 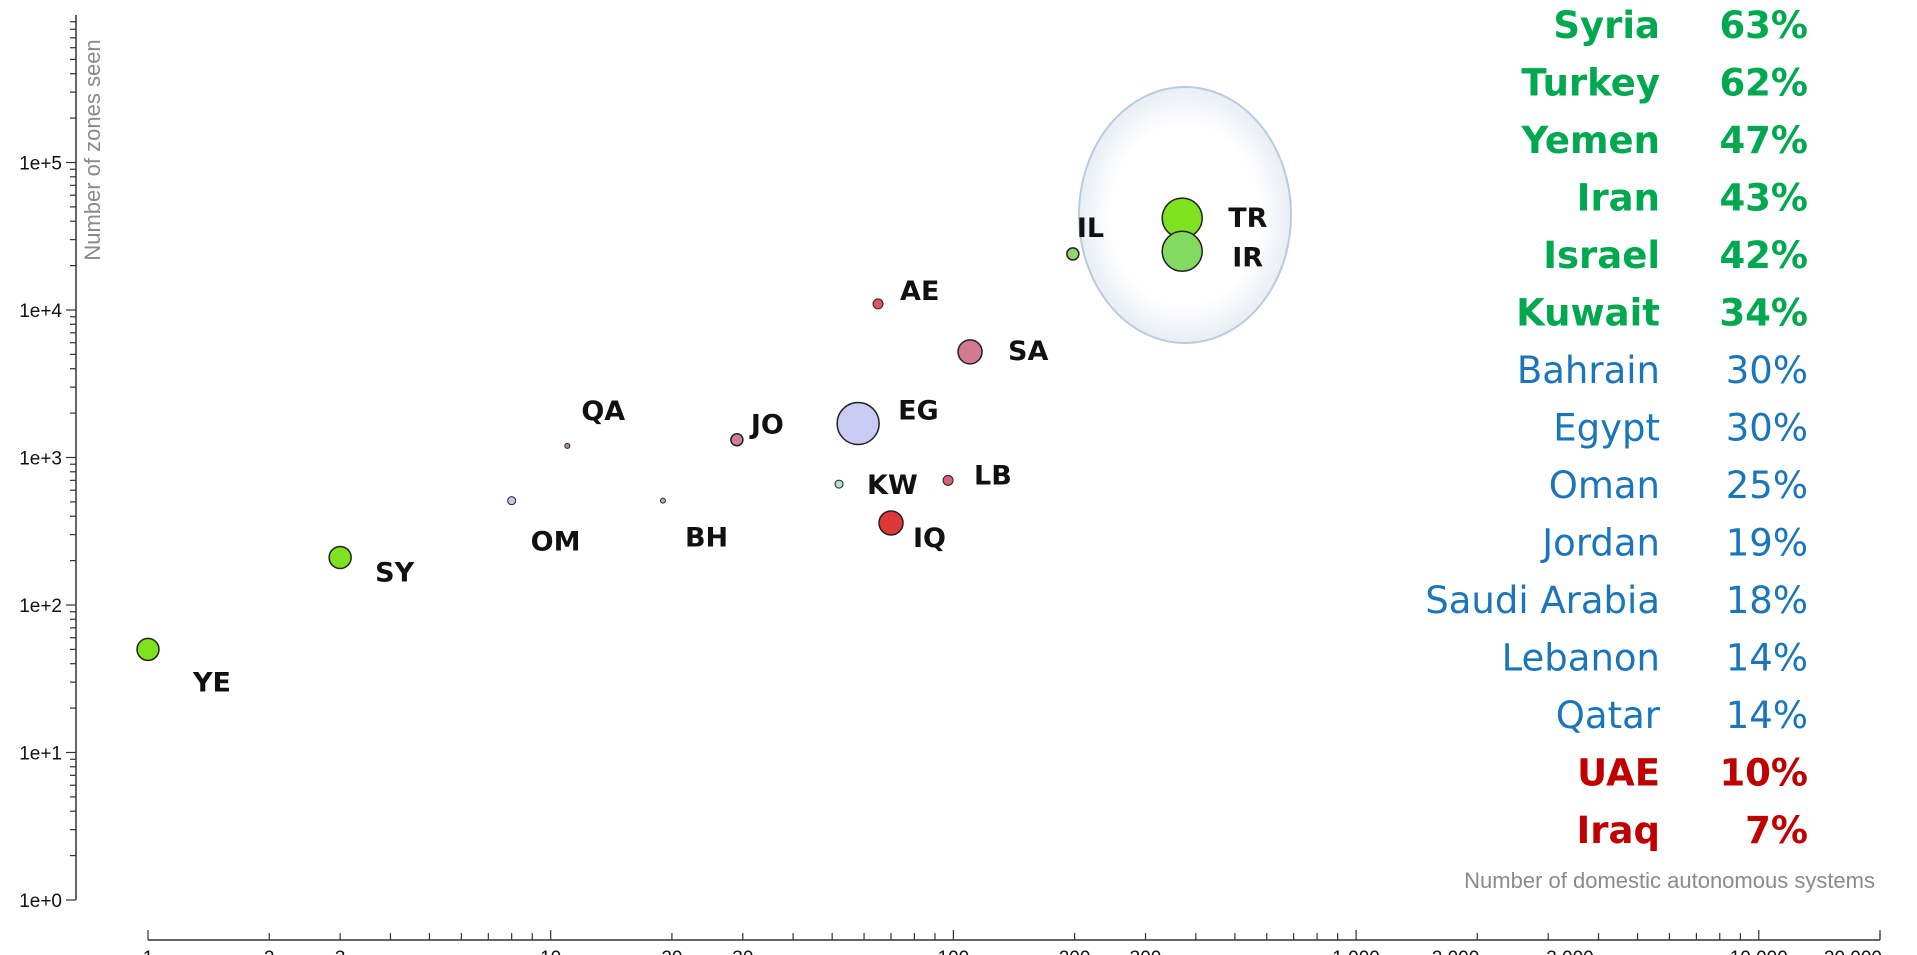 What do you see at coordinates (1853, 951) in the screenshot?
I see `x-tick-label: 20,000` at bounding box center [1853, 951].